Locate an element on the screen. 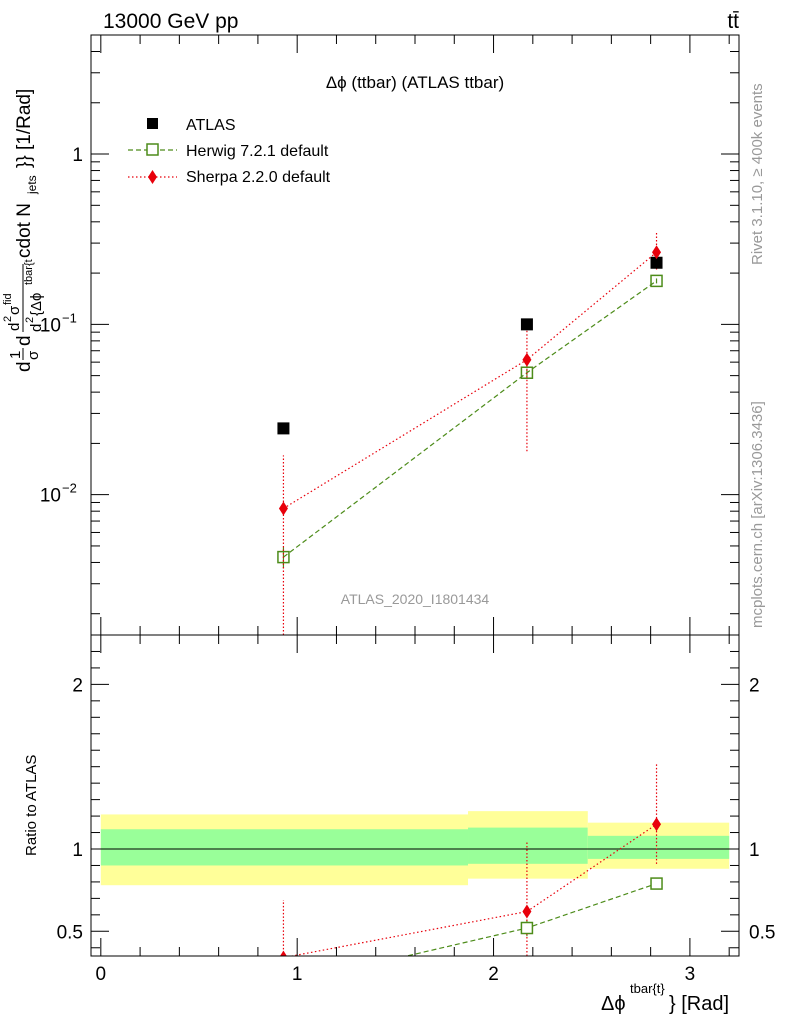  ylabel-frac-sigma: σ is located at coordinates (33, 355).